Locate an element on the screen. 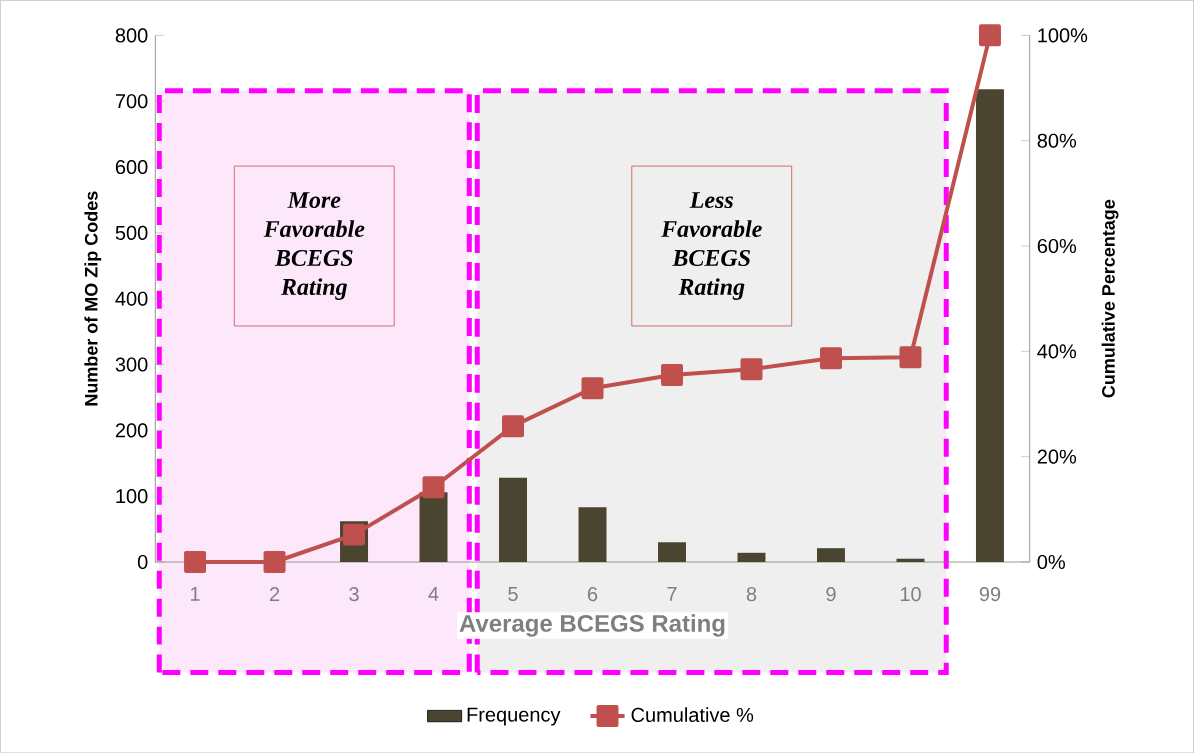  y2-tick-label: 80% is located at coordinates (1057, 140).